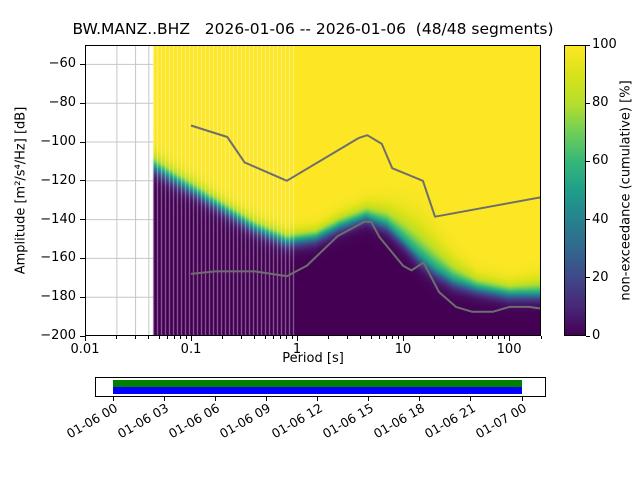 This screenshot has width=640, height=480. I want to click on y-tick-label: −180, so click(58, 297).